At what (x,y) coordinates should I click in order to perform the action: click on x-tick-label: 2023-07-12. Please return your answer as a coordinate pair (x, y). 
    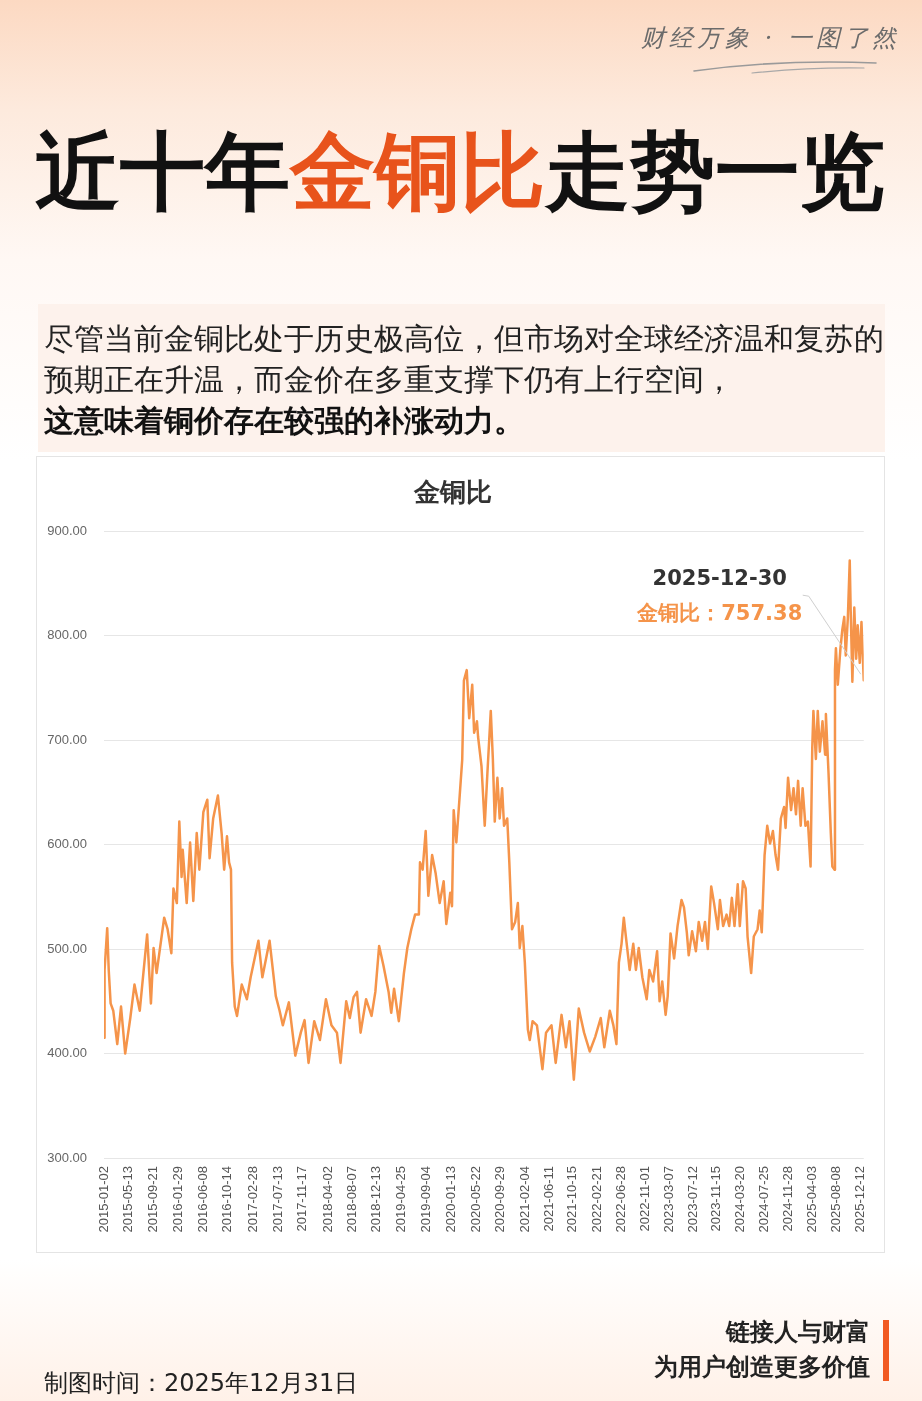
    Looking at the image, I should click on (692, 1199).